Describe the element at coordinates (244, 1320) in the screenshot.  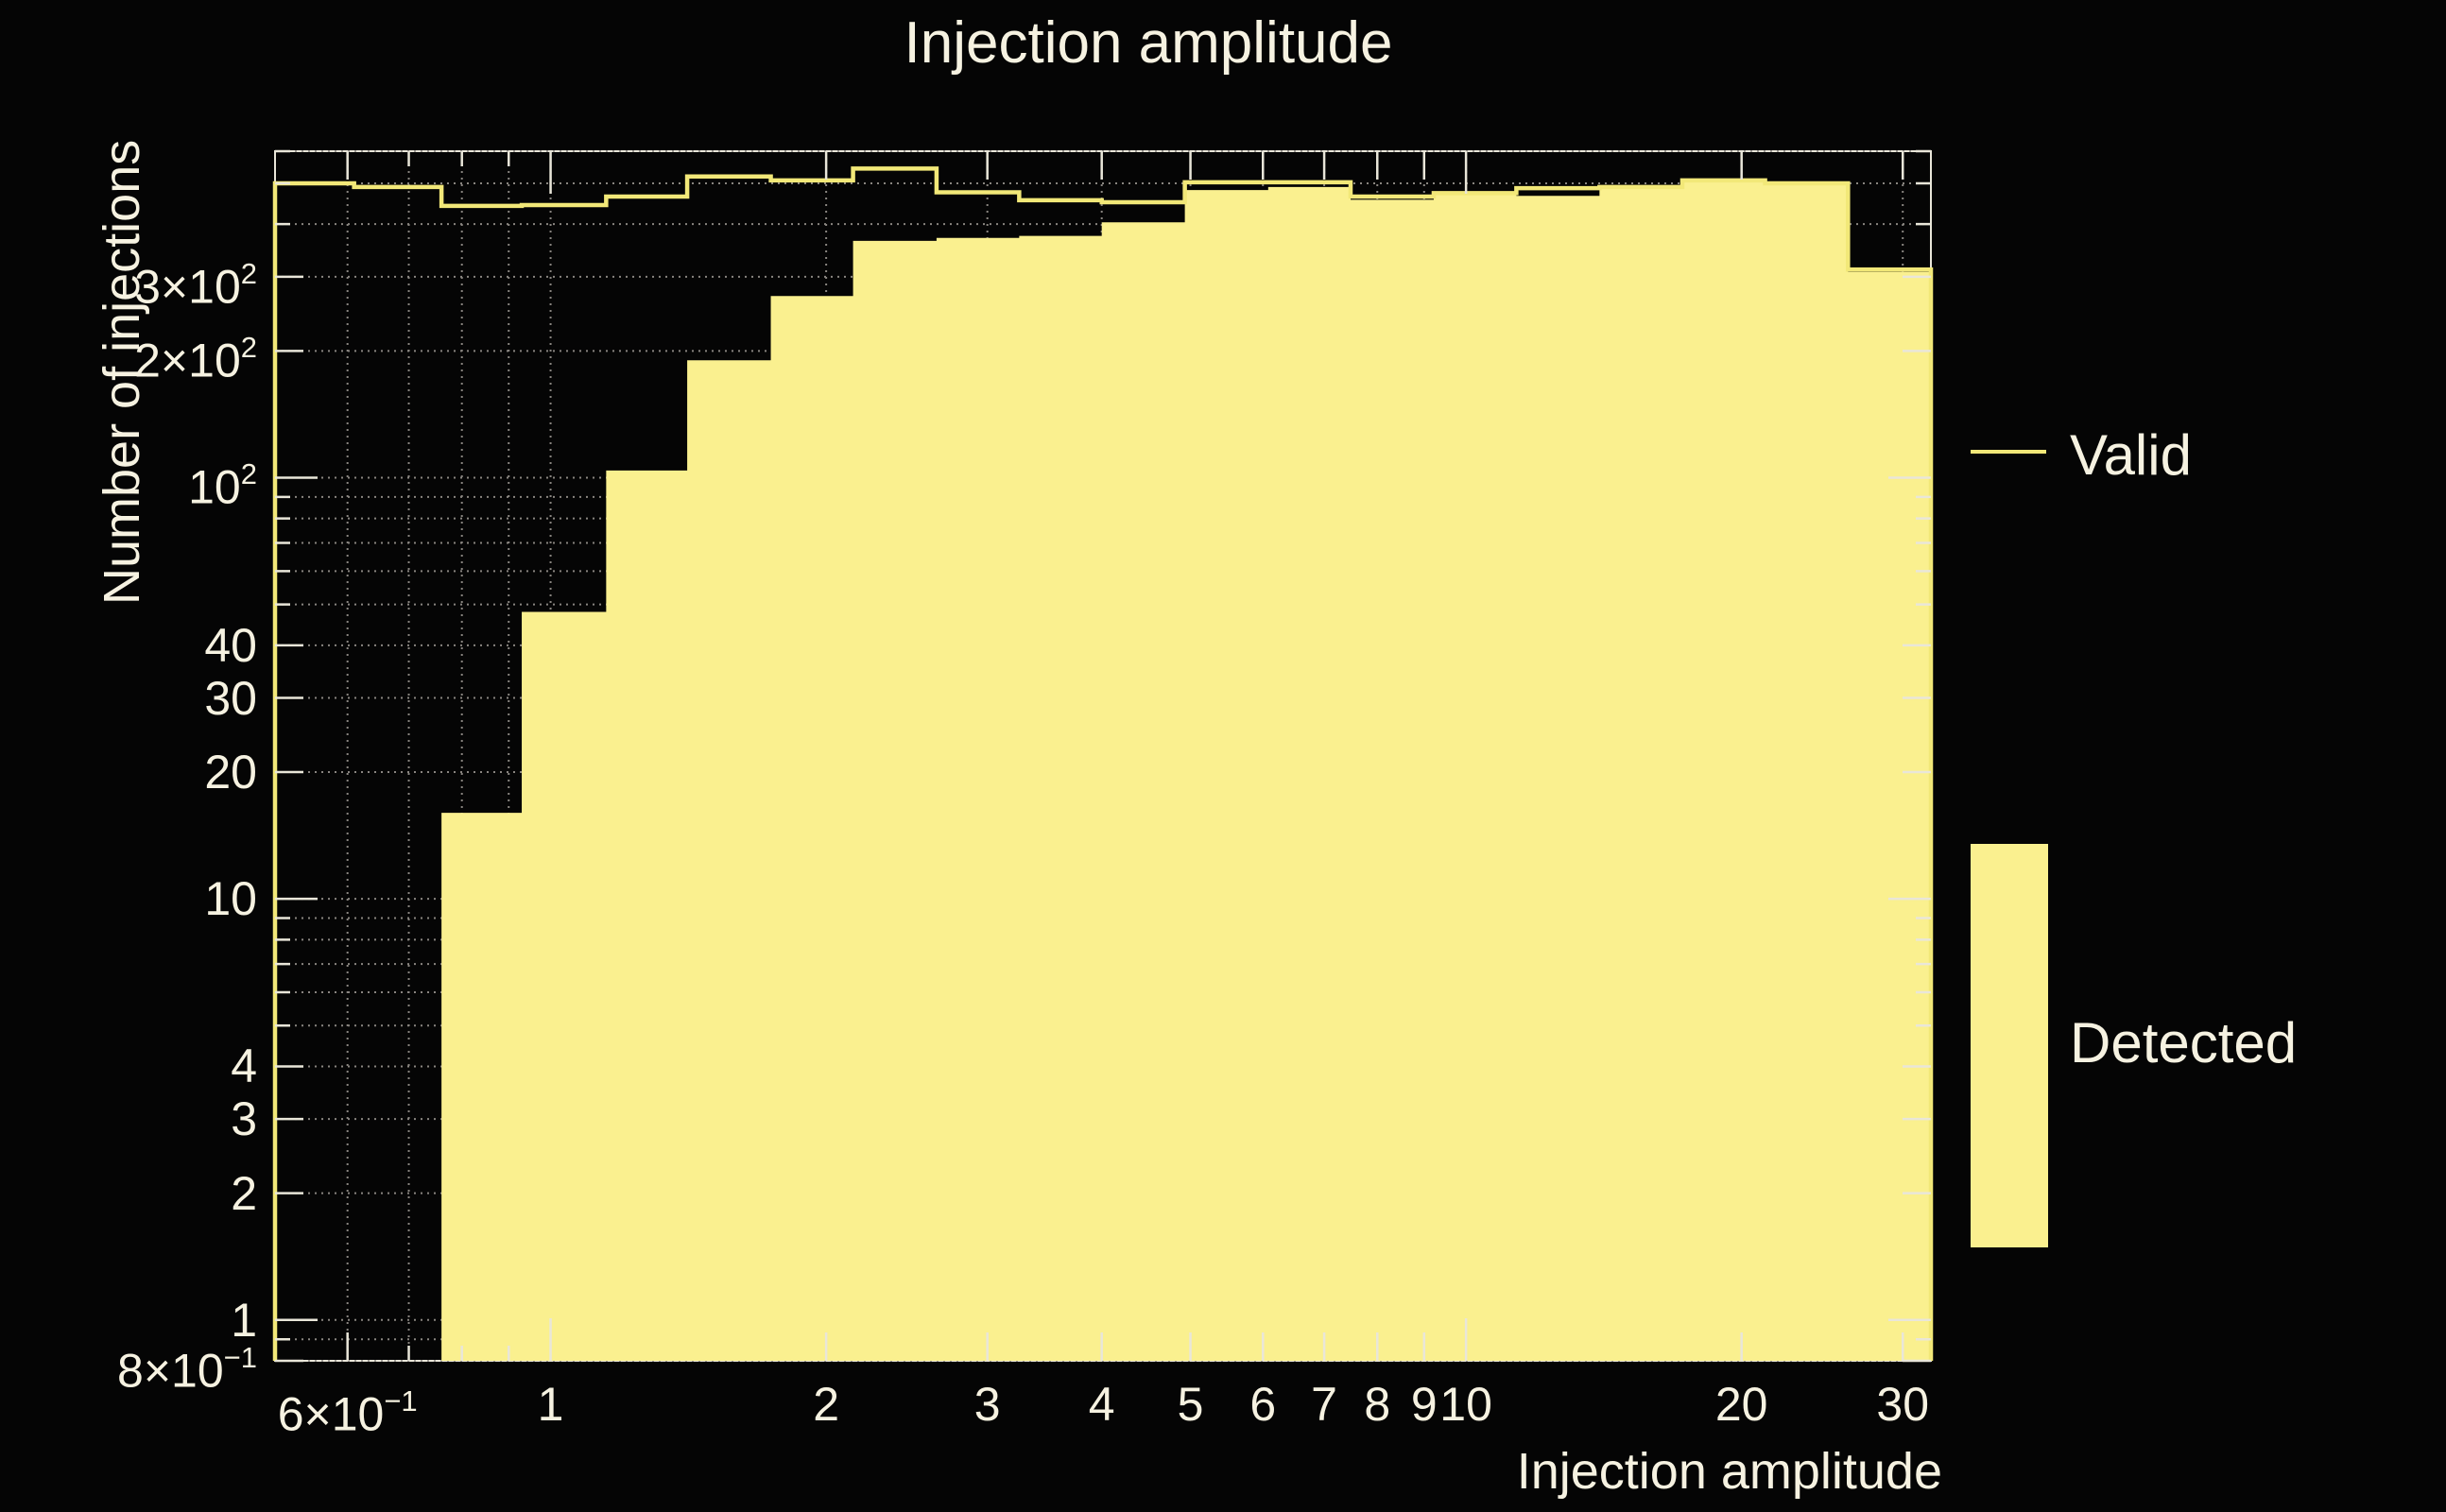
I see `y-tick-label: 1` at that location.